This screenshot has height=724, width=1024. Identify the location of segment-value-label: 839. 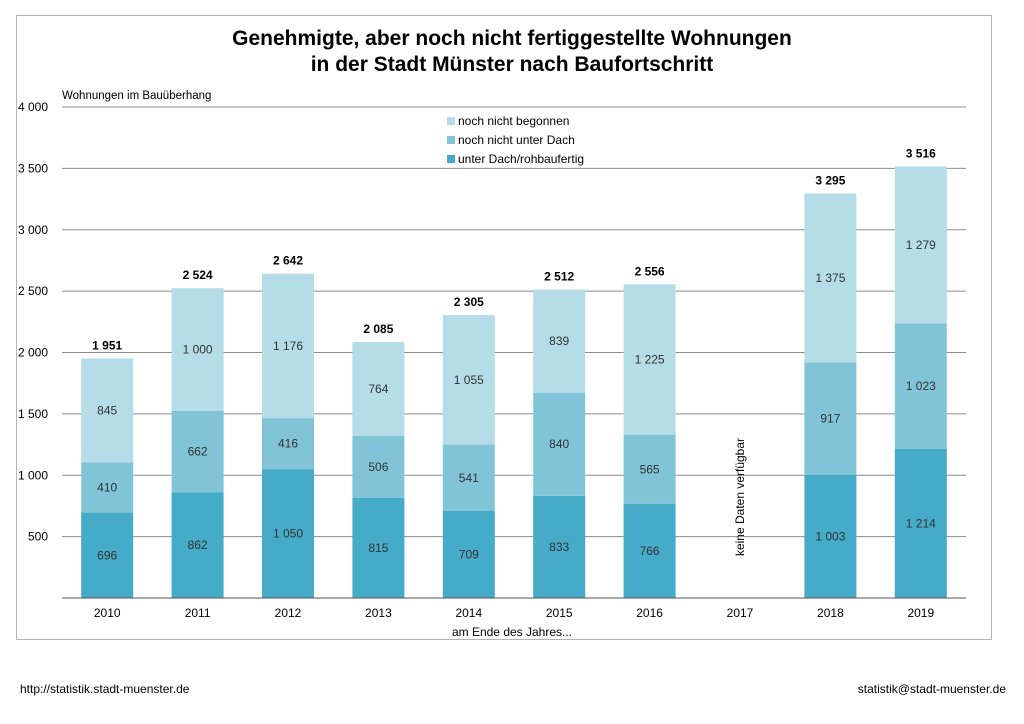
(559, 341).